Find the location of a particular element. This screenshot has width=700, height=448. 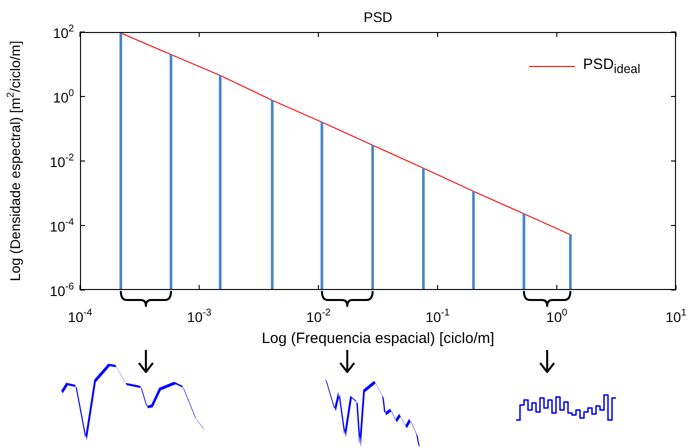

x-axis-title: Log (Frequencia espacial) [ciclo/m] is located at coordinates (378, 338).